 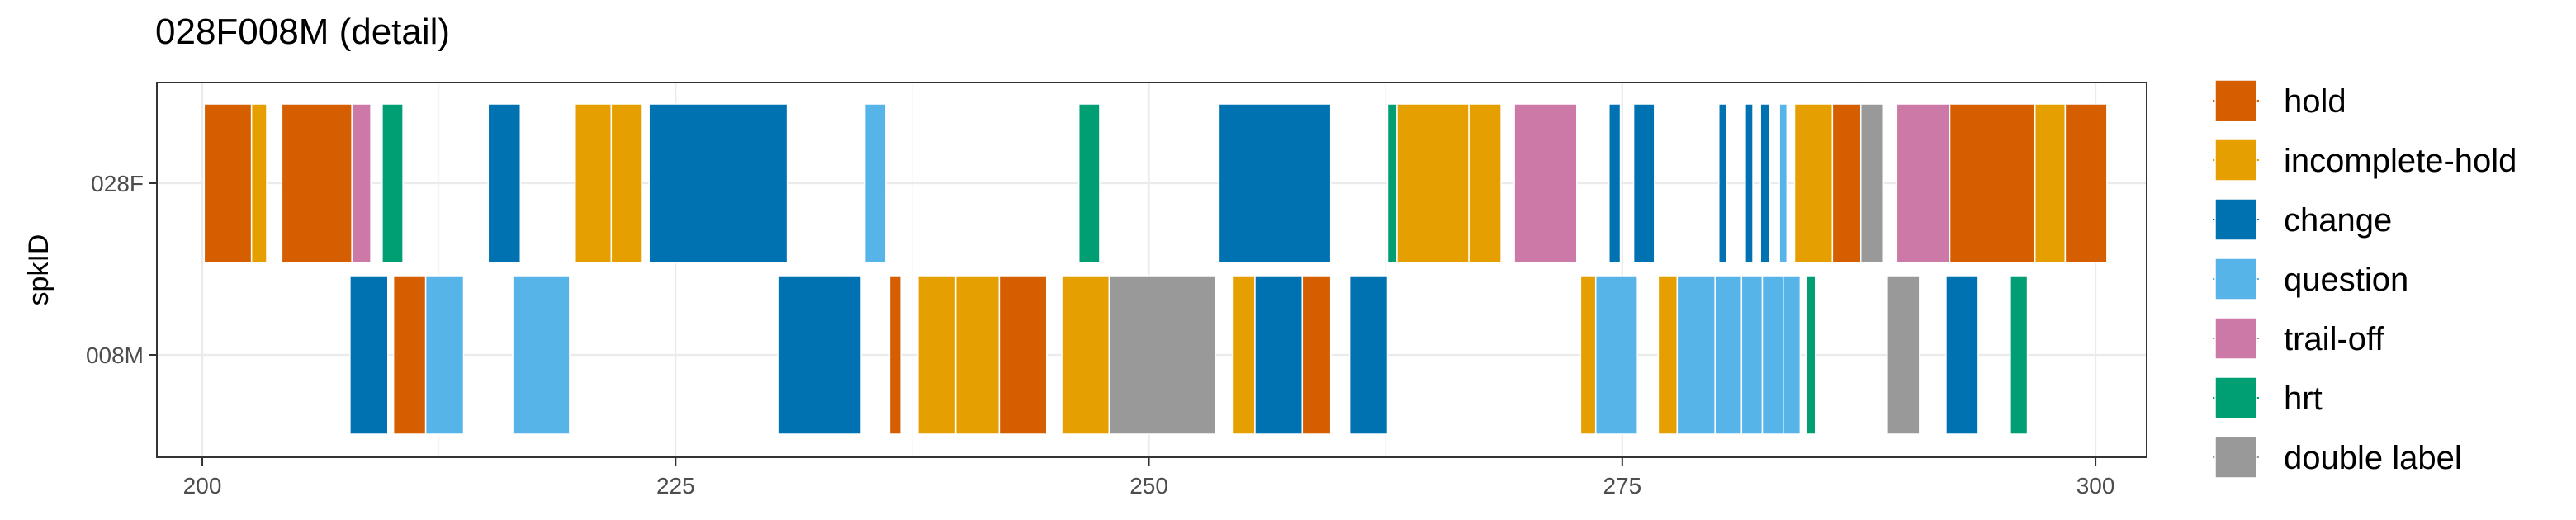 I want to click on legend-swatch-hold, so click(x=2235, y=100).